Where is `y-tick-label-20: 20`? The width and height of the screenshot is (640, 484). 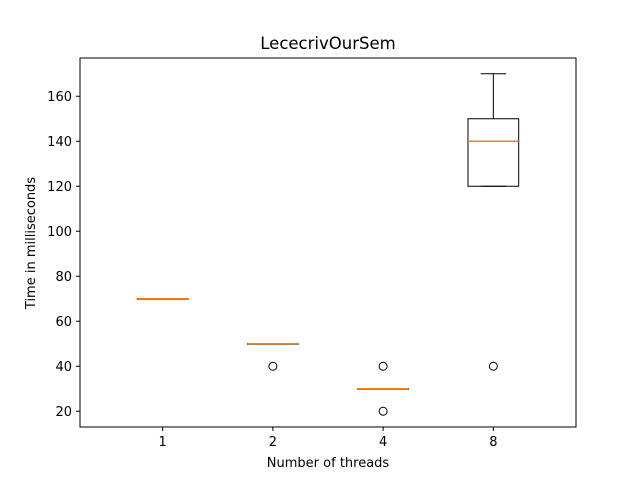 y-tick-label-20: 20 is located at coordinates (63, 412).